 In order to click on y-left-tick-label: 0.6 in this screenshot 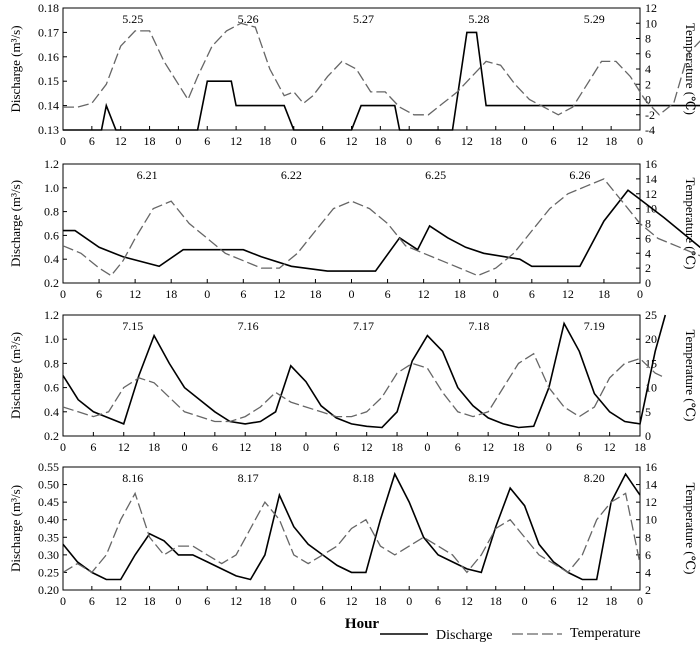, I will do `click(51, 388)`.